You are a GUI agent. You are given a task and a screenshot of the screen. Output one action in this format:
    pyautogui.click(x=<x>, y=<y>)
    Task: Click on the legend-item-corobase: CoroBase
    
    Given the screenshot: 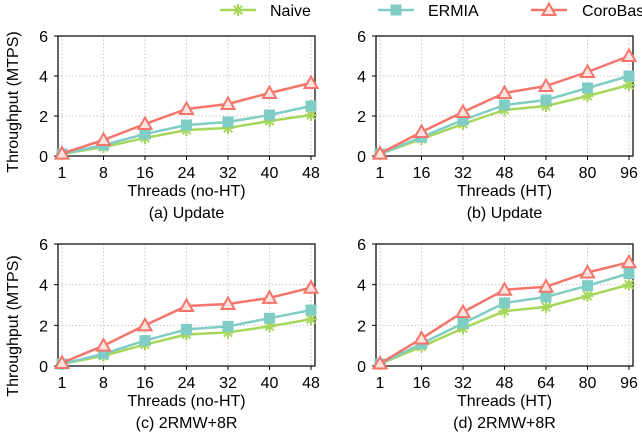 What is the action you would take?
    pyautogui.click(x=586, y=10)
    